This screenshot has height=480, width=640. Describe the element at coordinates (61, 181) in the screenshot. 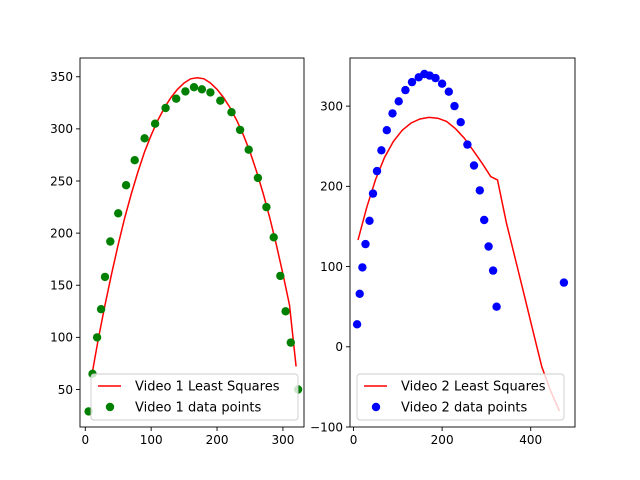

I see `y-tick-label: 250` at that location.